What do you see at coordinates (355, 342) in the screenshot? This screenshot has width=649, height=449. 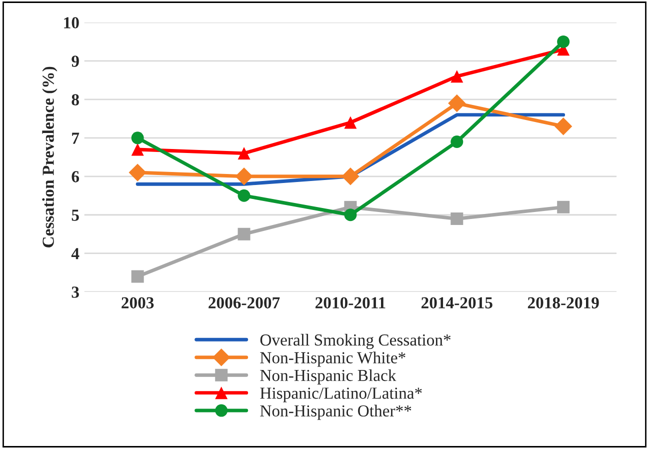 I see `legend-label: Overall Smoking Cessation*` at bounding box center [355, 342].